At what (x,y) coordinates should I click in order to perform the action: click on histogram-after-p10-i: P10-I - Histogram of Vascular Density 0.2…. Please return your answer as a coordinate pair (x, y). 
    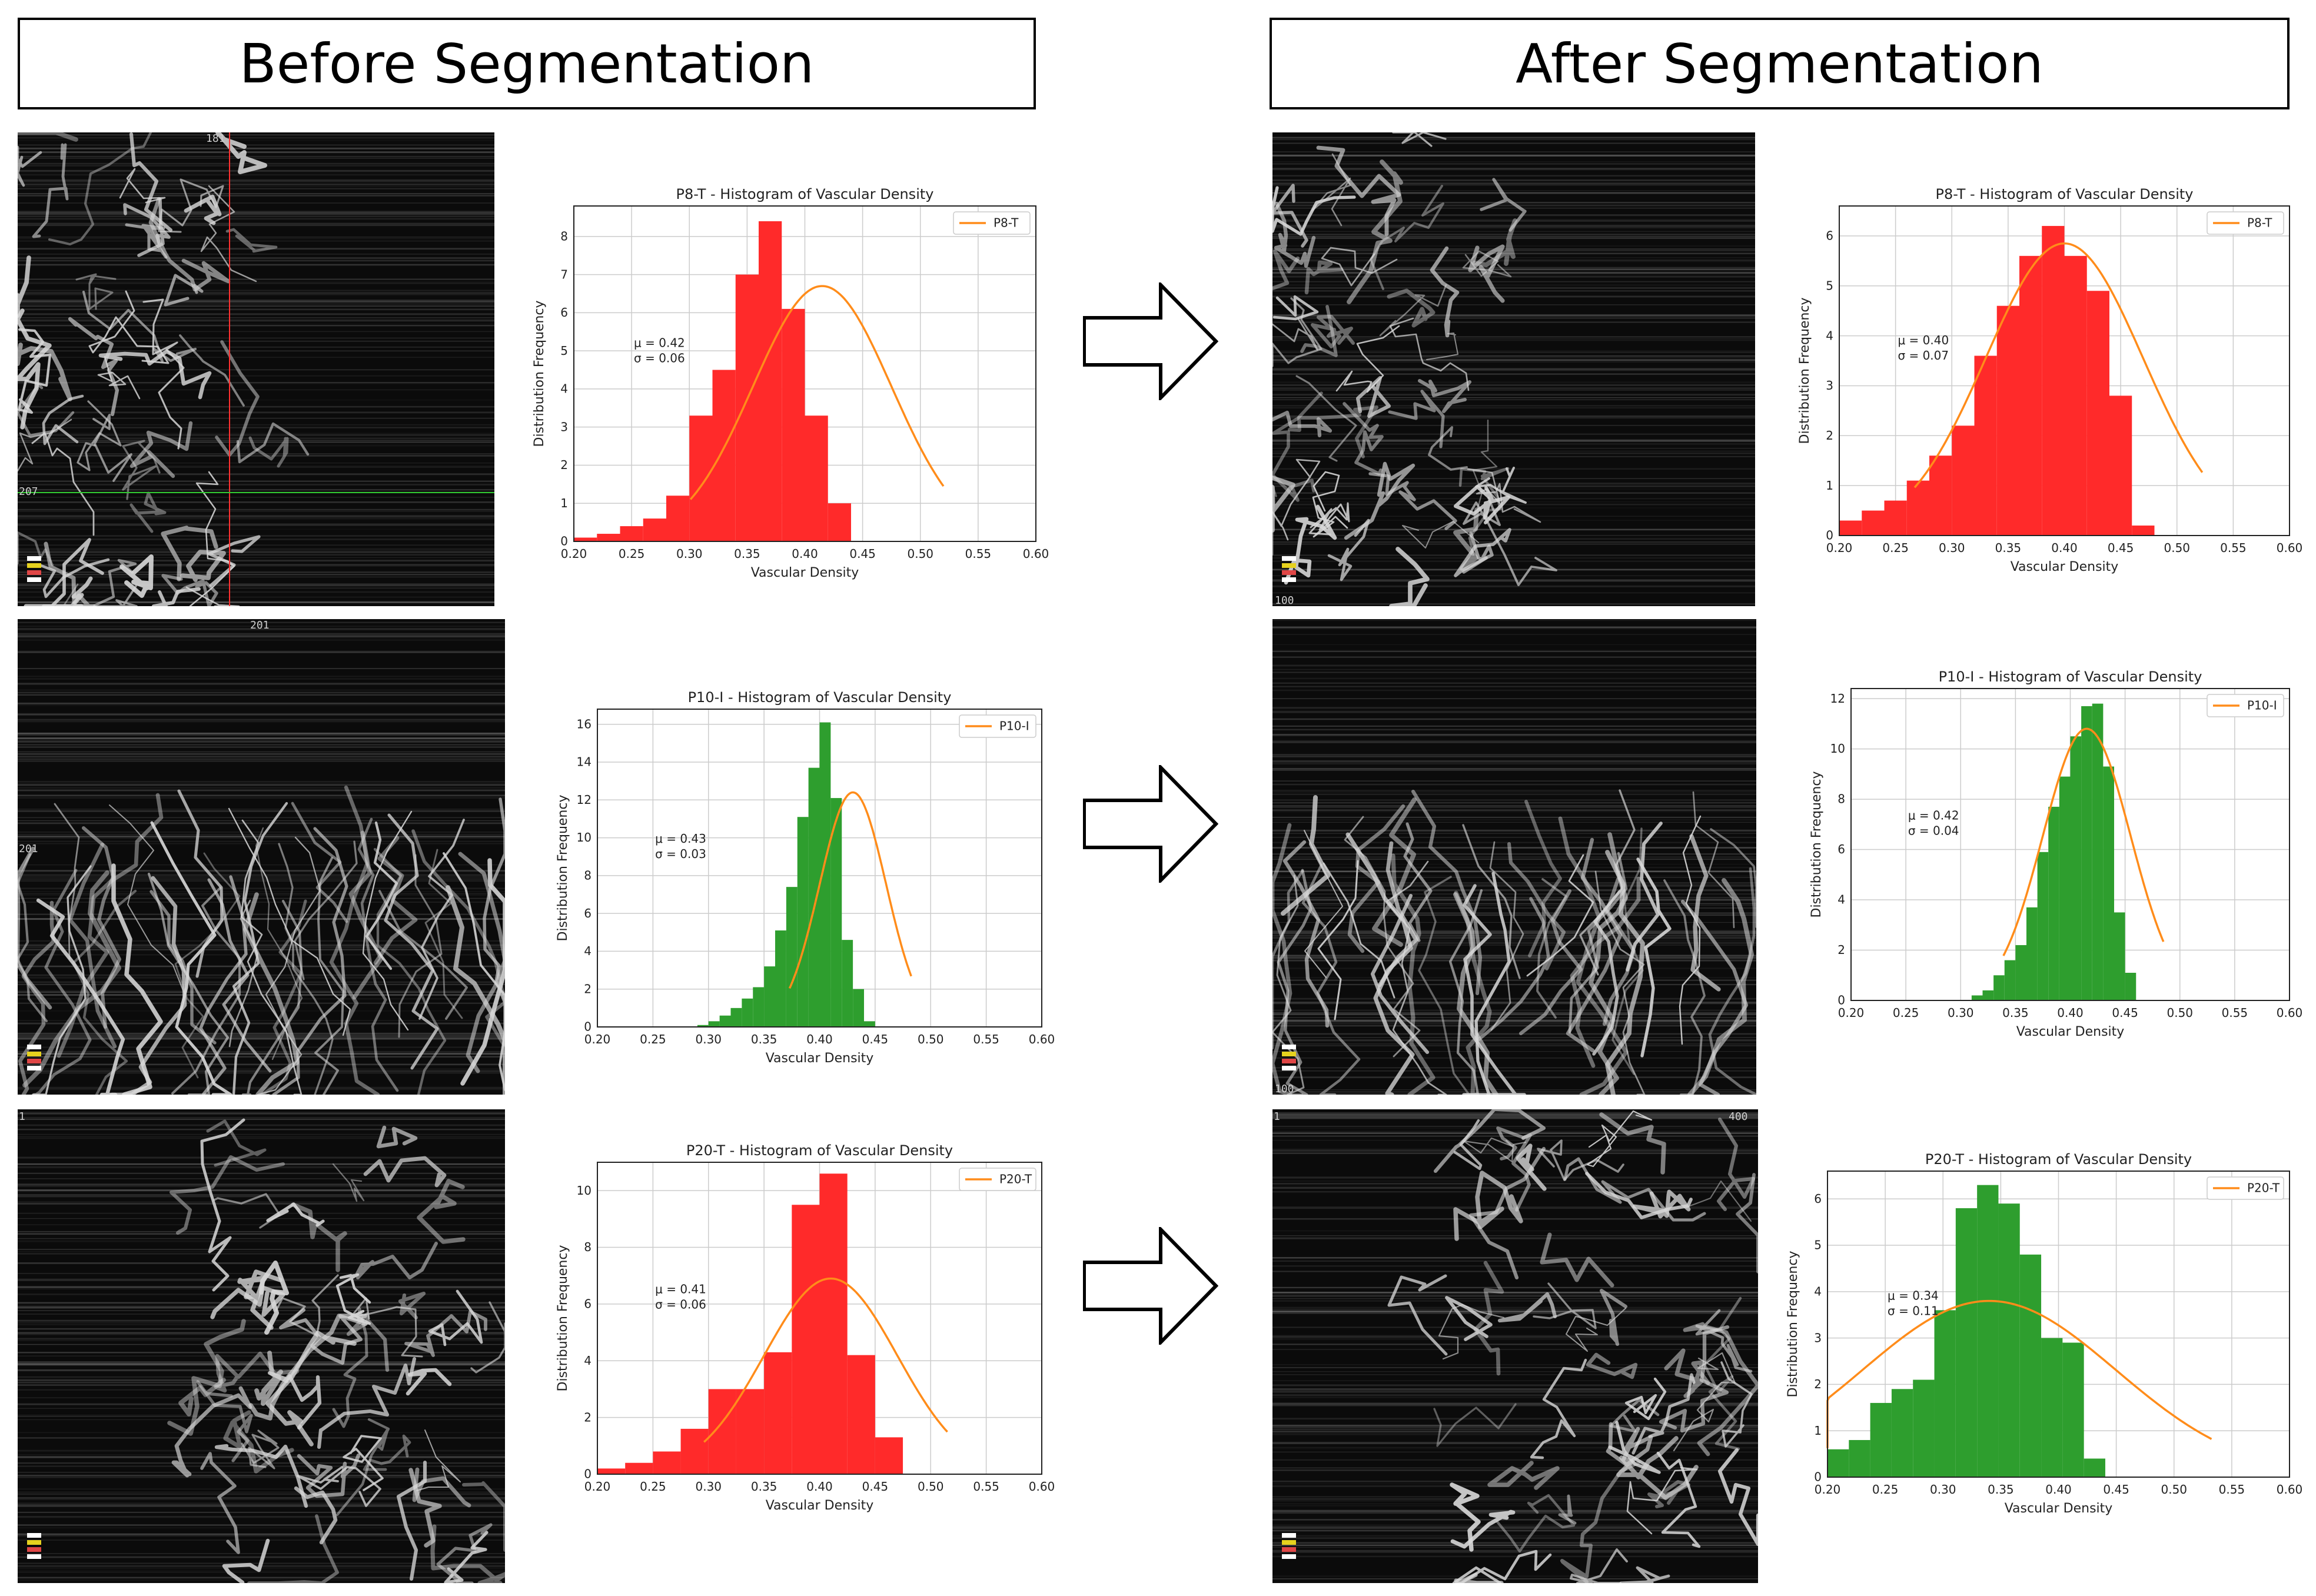
    Looking at the image, I should click on (2048, 854).